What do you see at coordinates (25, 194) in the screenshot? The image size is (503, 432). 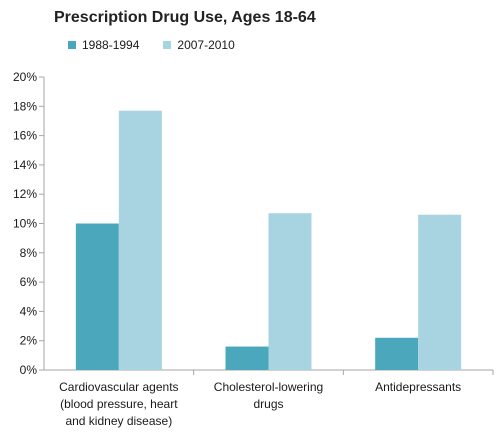 I see `y-tick-label: 12%` at bounding box center [25, 194].